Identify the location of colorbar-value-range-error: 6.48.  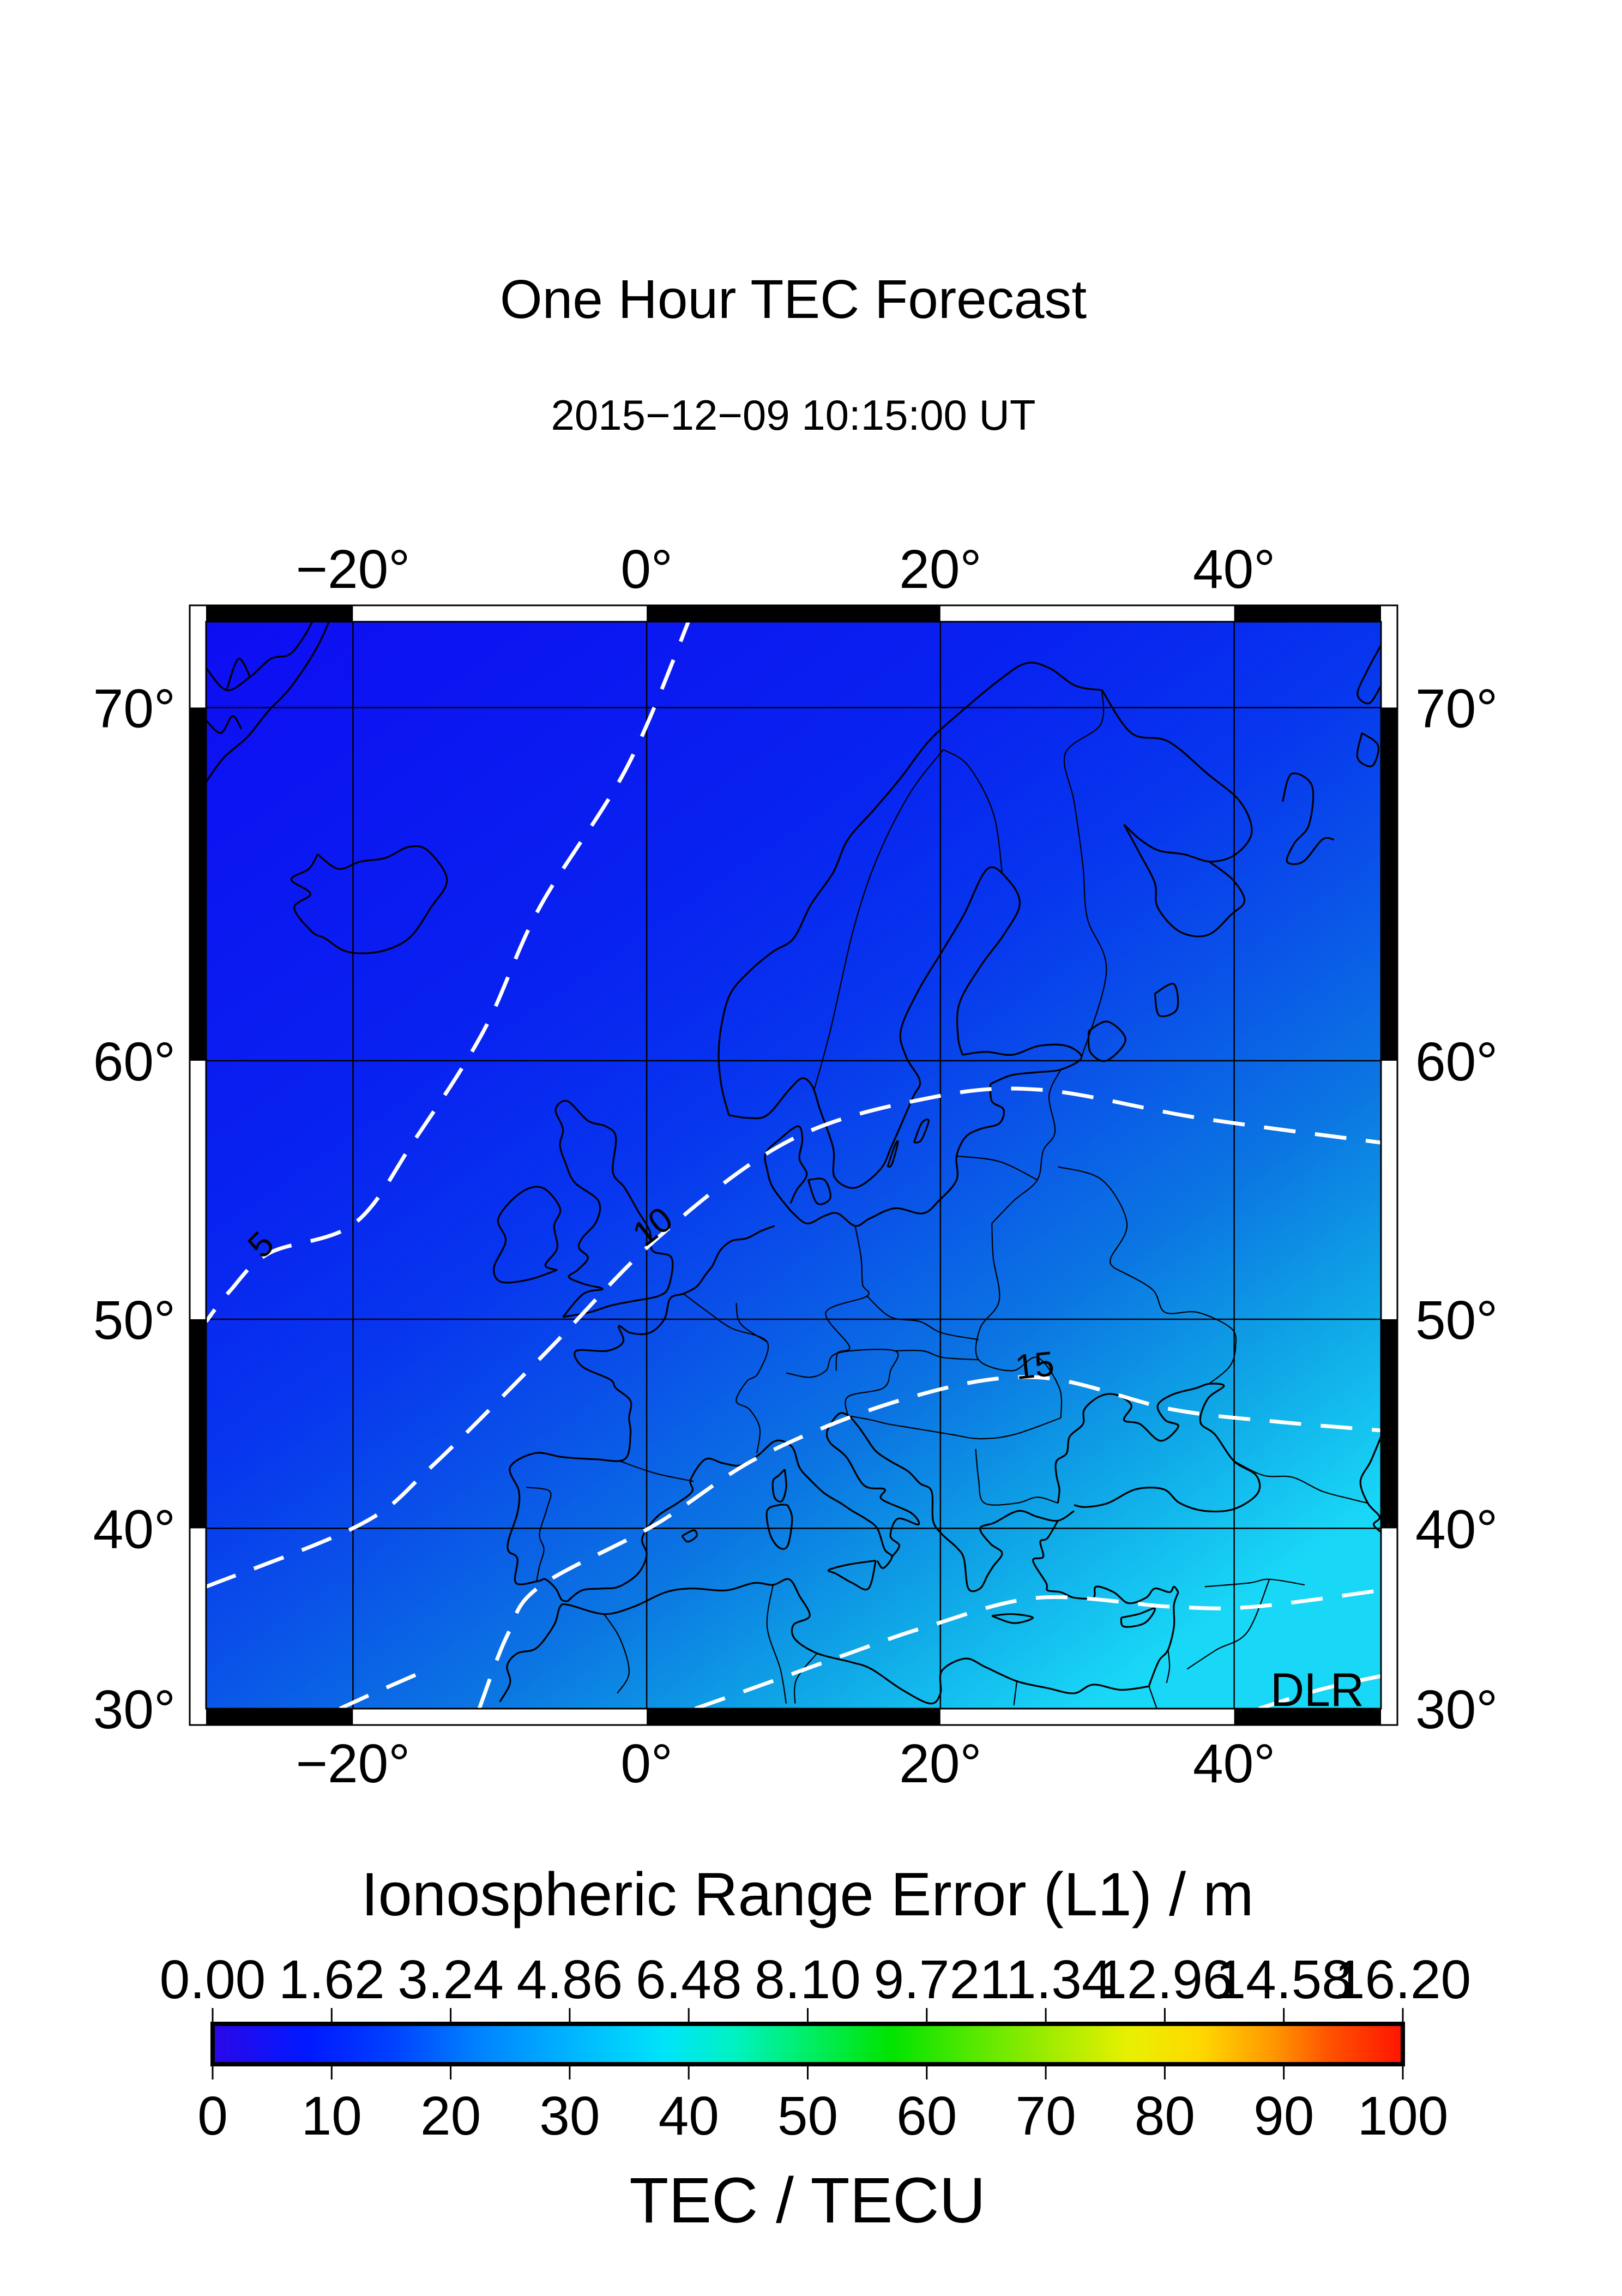
(689, 1979).